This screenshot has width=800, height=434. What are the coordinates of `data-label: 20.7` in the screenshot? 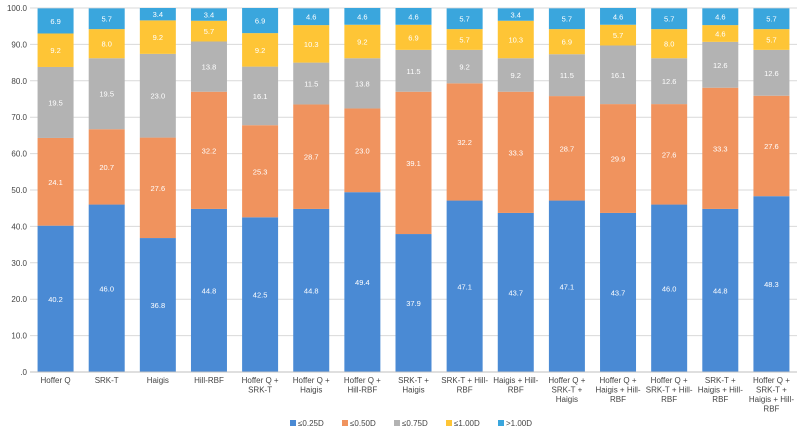 It's located at (106, 167).